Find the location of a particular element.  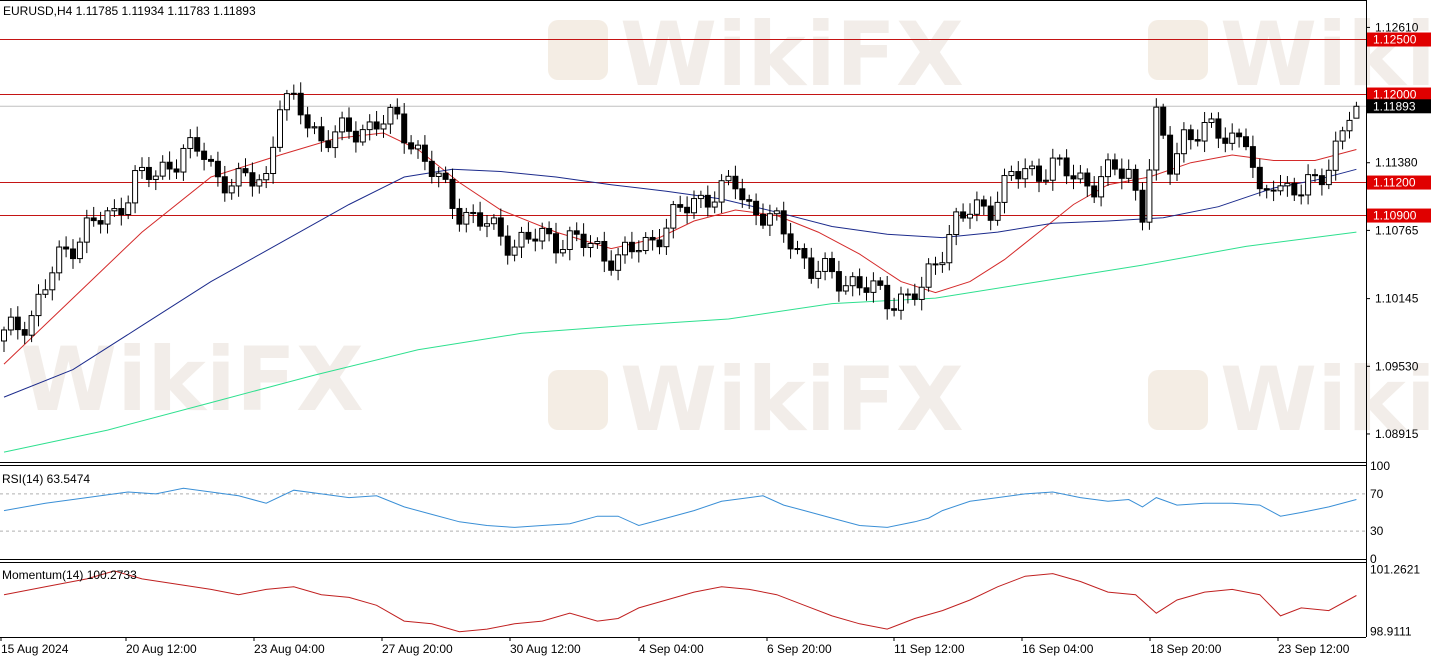

watermark-text: WikiFX is located at coordinates (1326, 399).